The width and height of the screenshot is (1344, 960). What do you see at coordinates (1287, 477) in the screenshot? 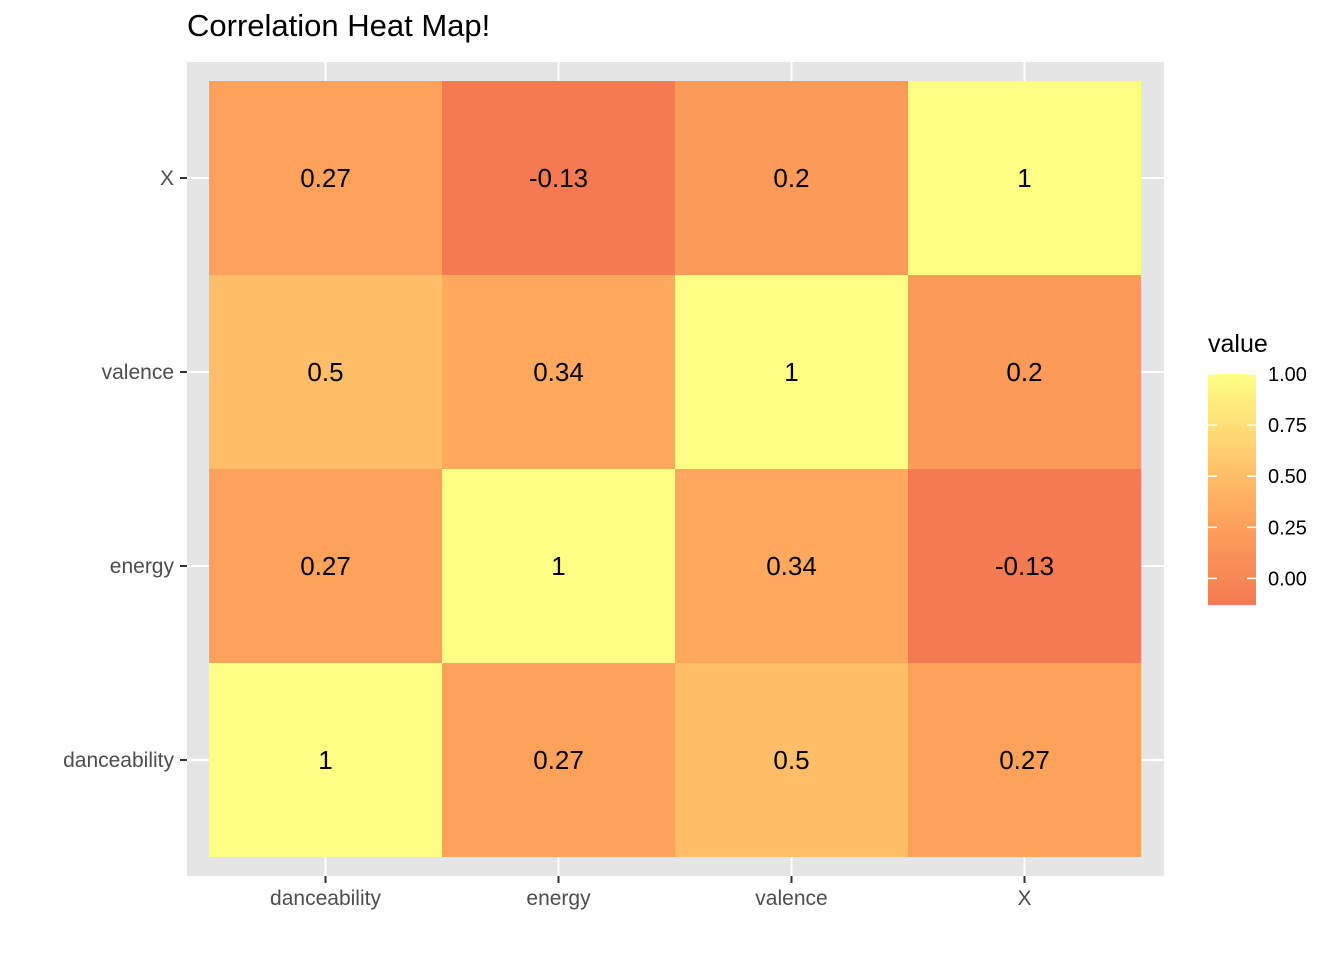
I see `legend-tick-label: 0.50` at bounding box center [1287, 477].